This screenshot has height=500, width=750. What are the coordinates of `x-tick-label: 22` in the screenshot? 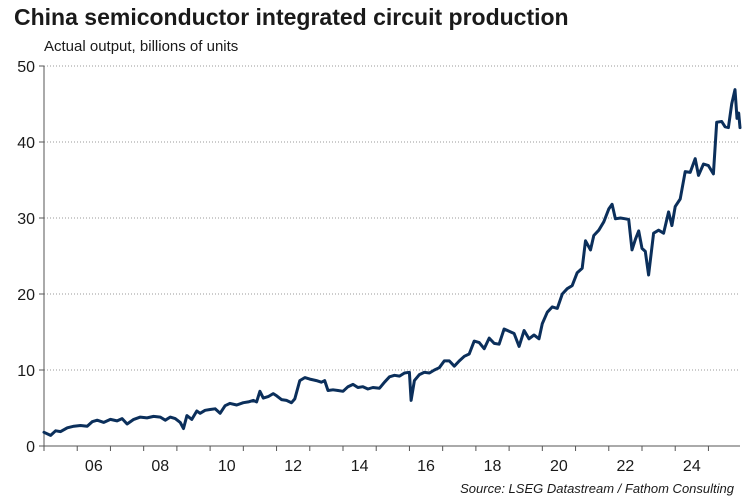 It's located at (625, 466).